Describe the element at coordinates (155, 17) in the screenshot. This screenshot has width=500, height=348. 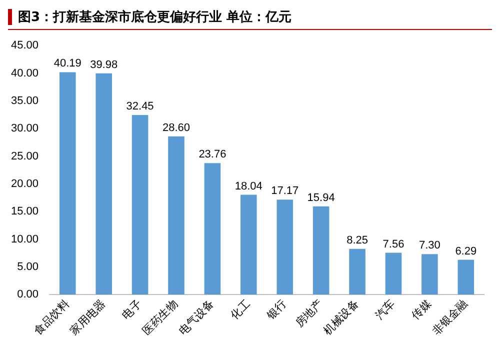
I see `chart-title: 图3：打新基金深市底仓更偏好行业 单位：亿元` at that location.